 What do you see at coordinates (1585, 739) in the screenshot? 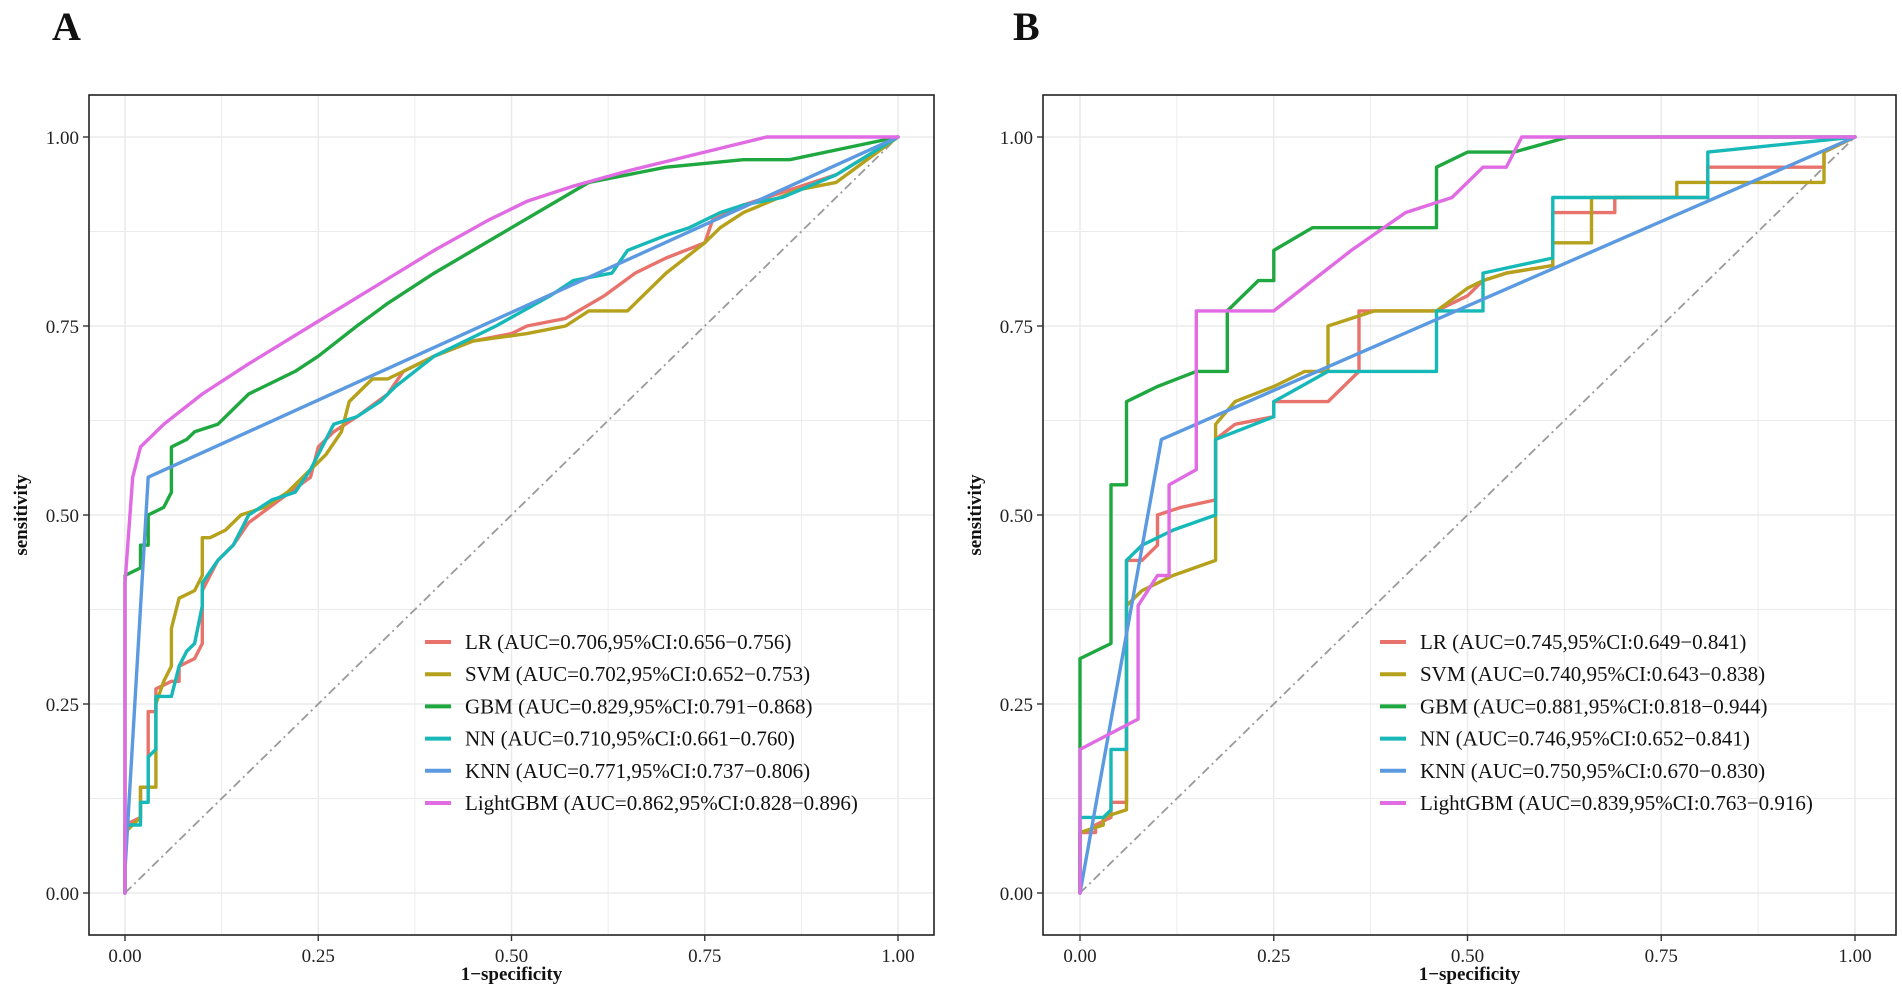
I see `legend-label-nn: NN (AUC=0.746,95%CI:0.652−0.841)` at bounding box center [1585, 739].